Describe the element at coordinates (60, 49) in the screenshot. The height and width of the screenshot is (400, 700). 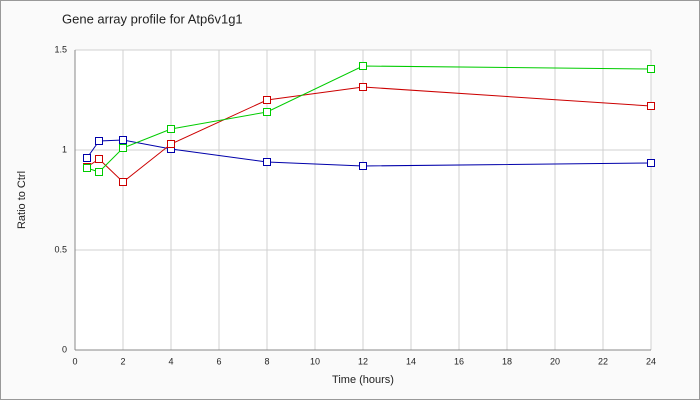
I see `y-tick-label: 1.5` at that location.